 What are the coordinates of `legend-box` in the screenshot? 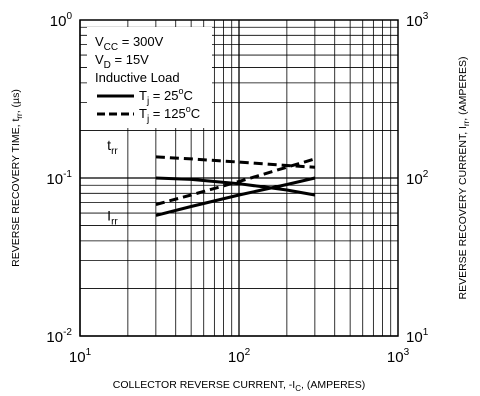 It's located at (149, 77).